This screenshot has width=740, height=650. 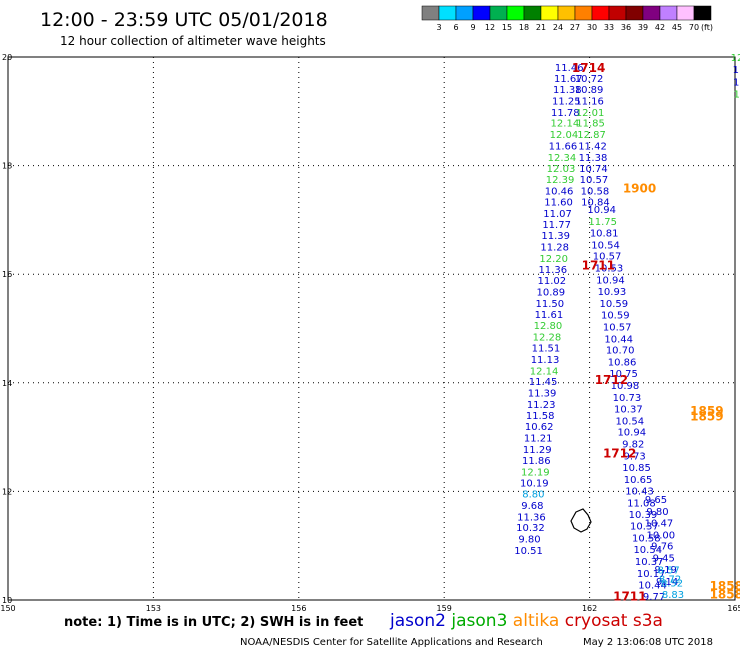 I want to click on colorbar-tick-label: 42, so click(x=660, y=27).